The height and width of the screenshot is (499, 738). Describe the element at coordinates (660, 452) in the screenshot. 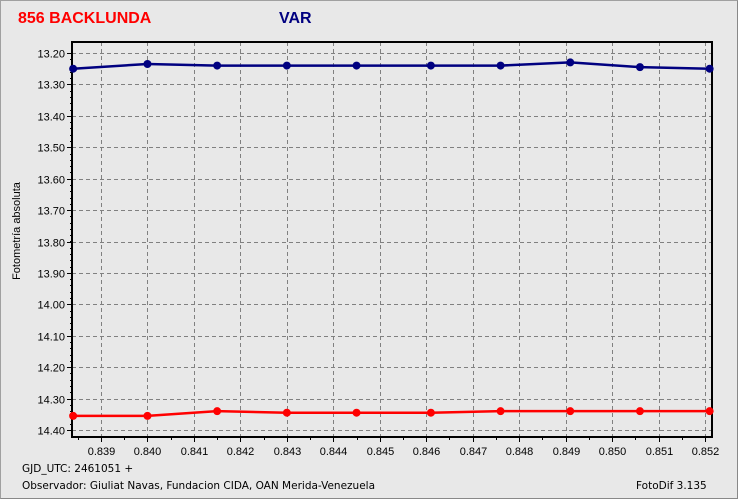

I see `x-tick-label: 0.851` at that location.